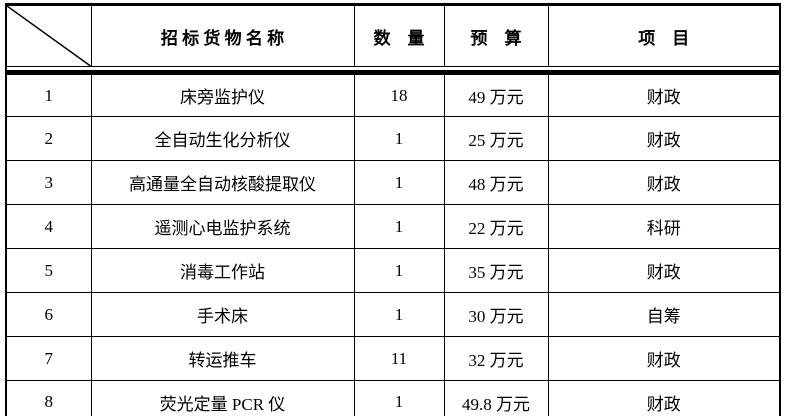 This screenshot has width=785, height=416. What do you see at coordinates (496, 270) in the screenshot?
I see `cell-budget: 35 万元` at bounding box center [496, 270].